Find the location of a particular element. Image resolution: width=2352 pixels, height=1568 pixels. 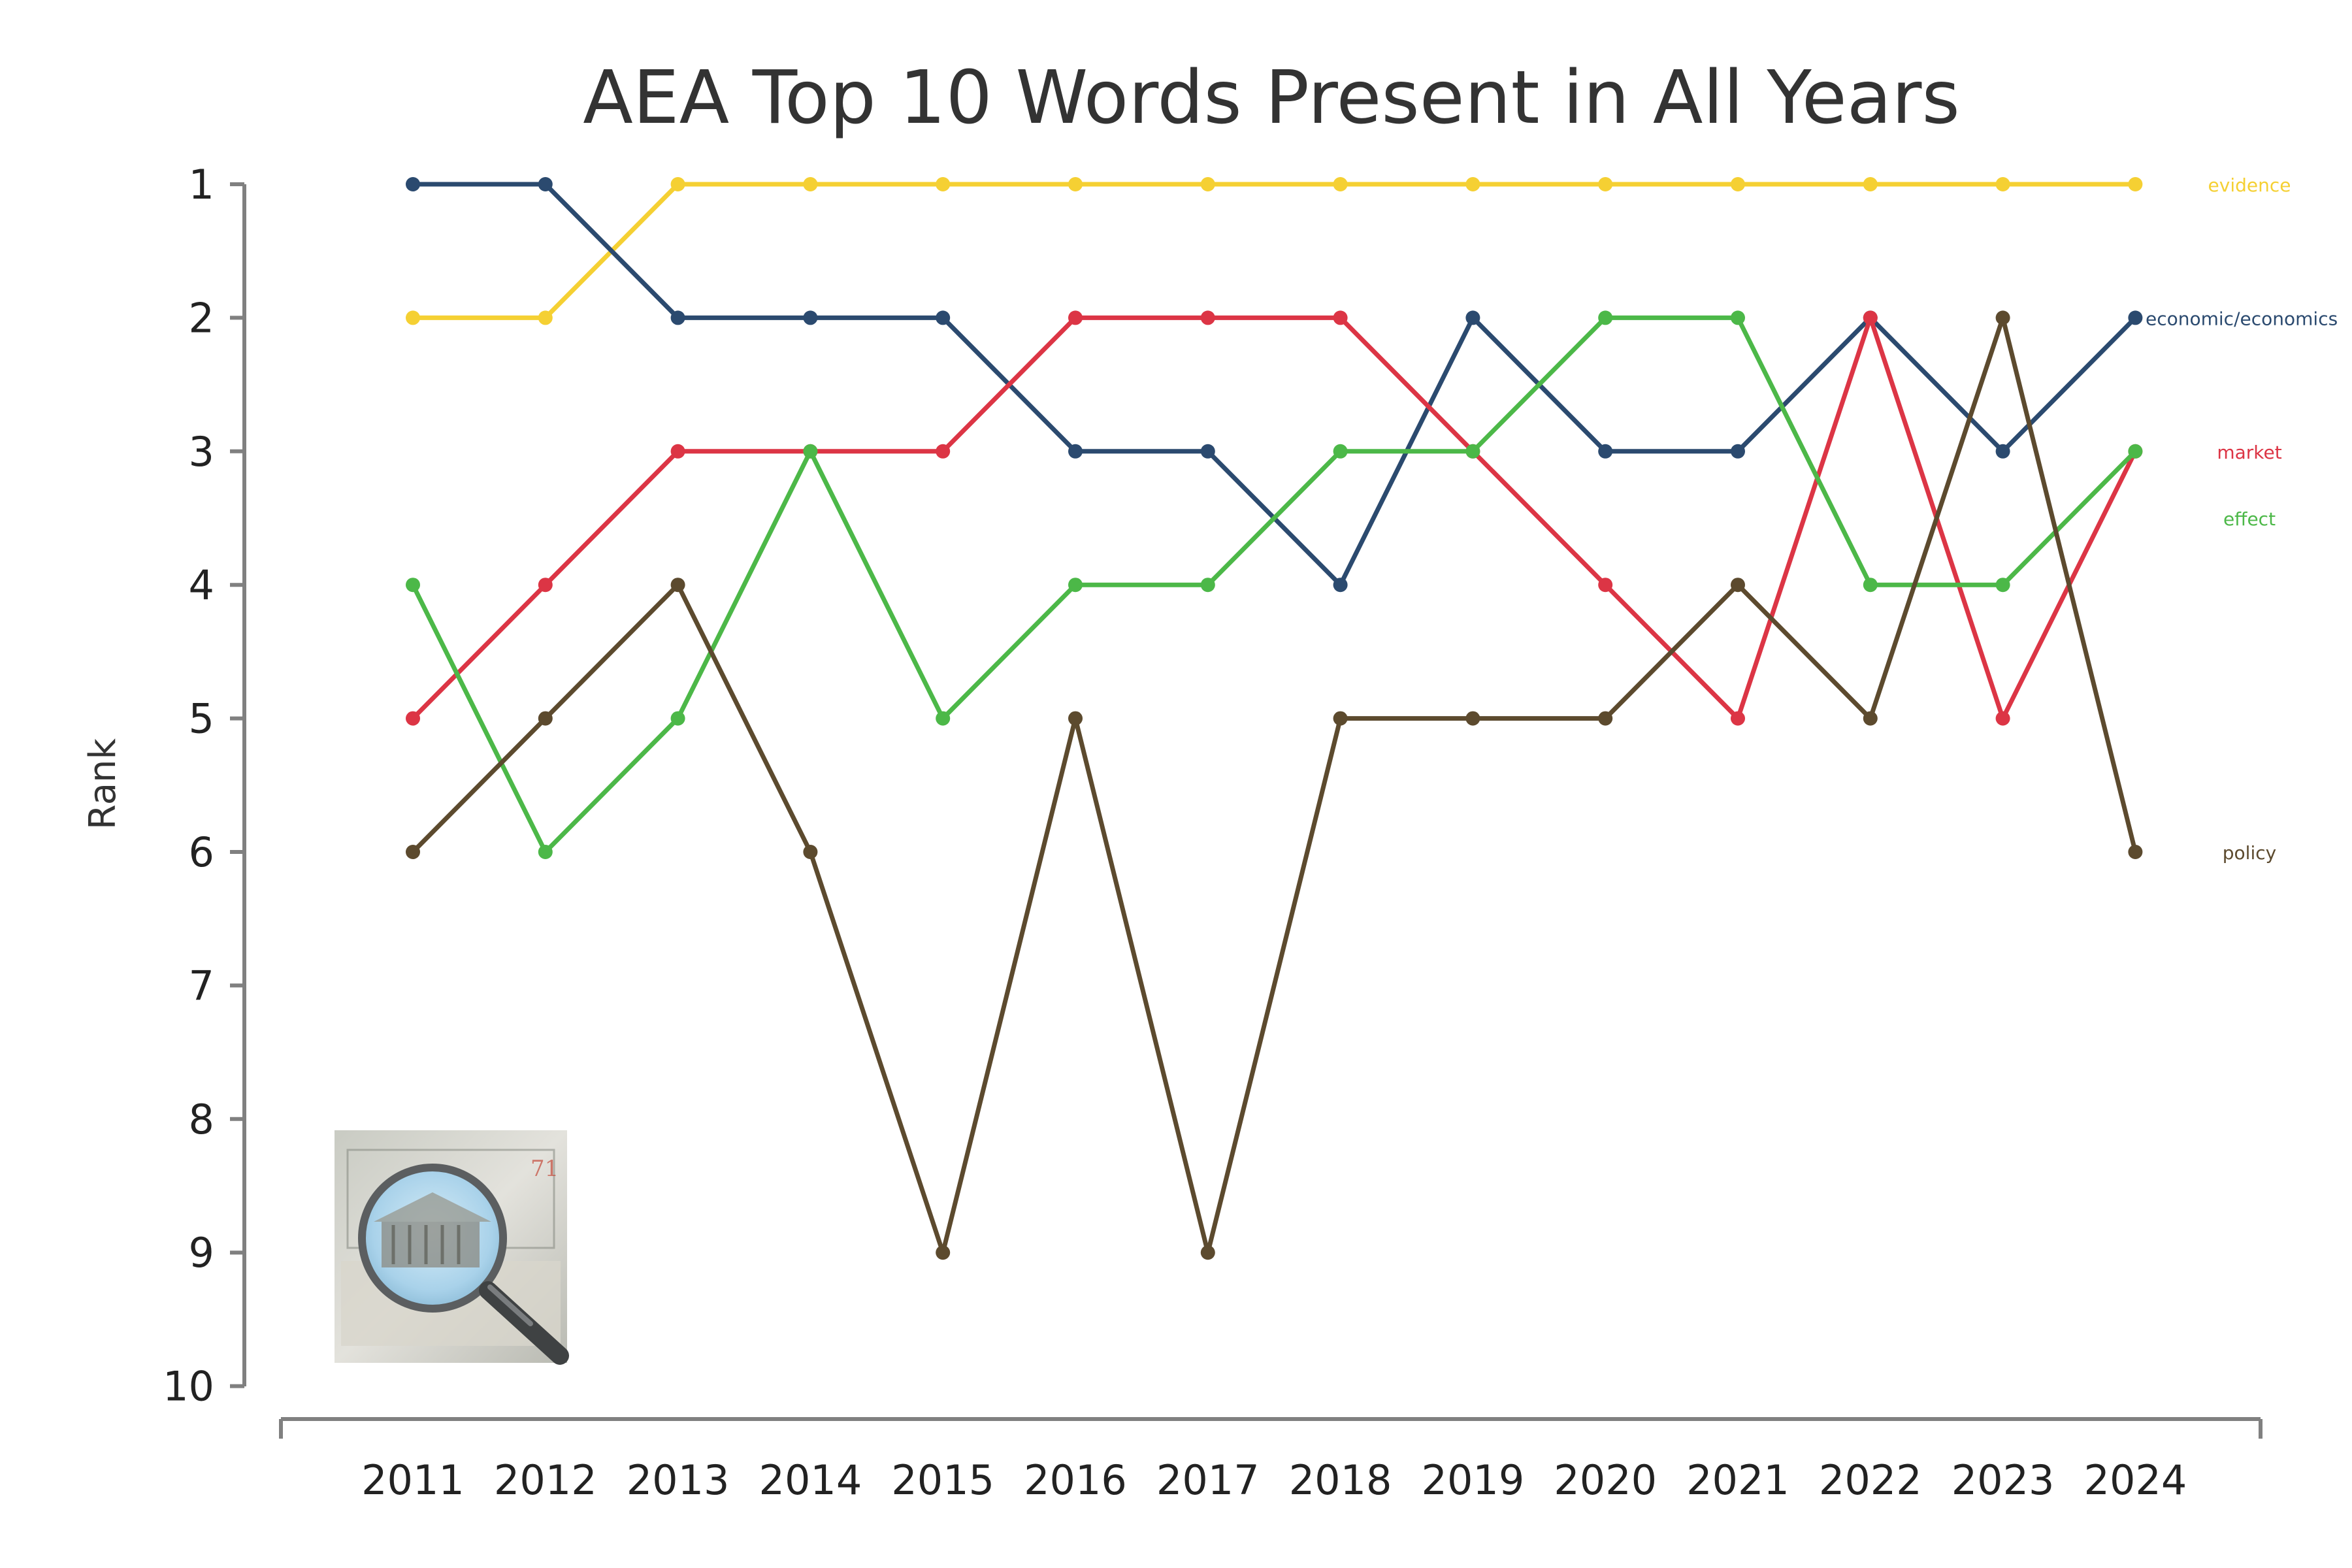

x-tick-label: 2012 is located at coordinates (545, 1480).